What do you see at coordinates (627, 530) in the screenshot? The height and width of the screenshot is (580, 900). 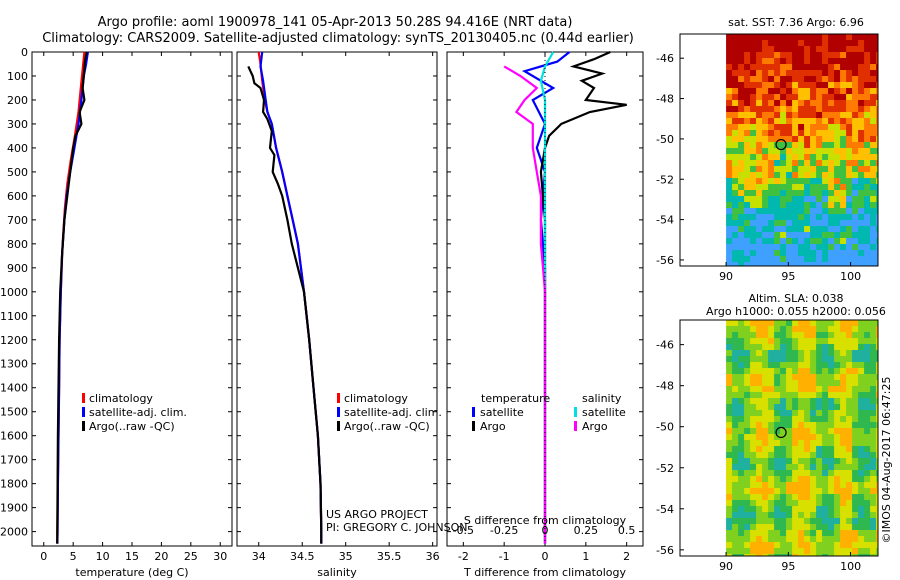 I see `s-tick-label: 0.5` at bounding box center [627, 530].